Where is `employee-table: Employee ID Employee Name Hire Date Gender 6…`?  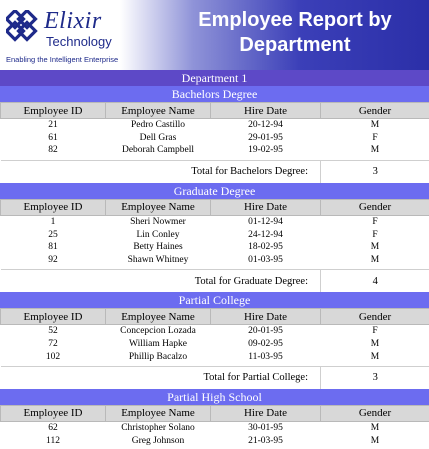
employee-table: Employee ID Employee Name Hire Date Gender 6… is located at coordinates (214, 426).